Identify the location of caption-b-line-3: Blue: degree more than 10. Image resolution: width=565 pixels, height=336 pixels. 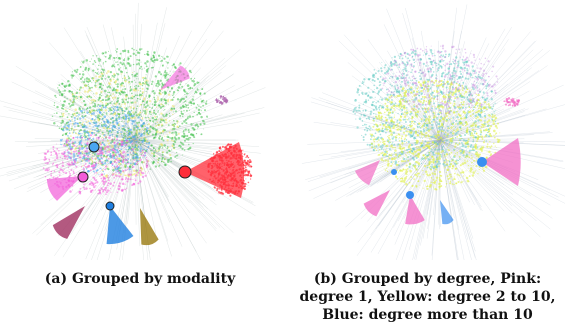
(427, 315).